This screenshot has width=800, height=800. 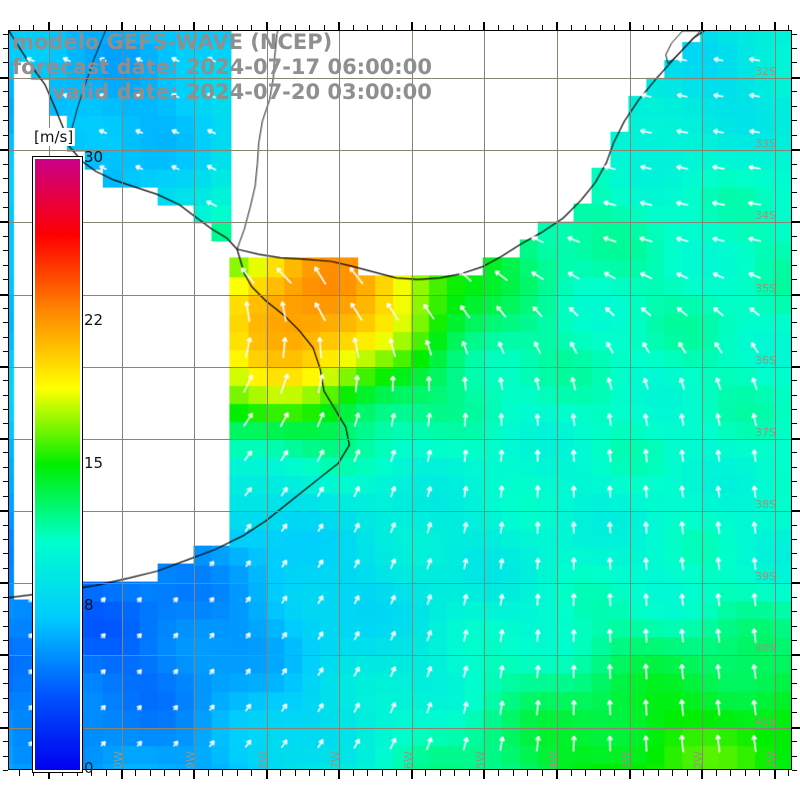 What do you see at coordinates (89, 605) in the screenshot?
I see `colorbar-tick-8: 8` at bounding box center [89, 605].